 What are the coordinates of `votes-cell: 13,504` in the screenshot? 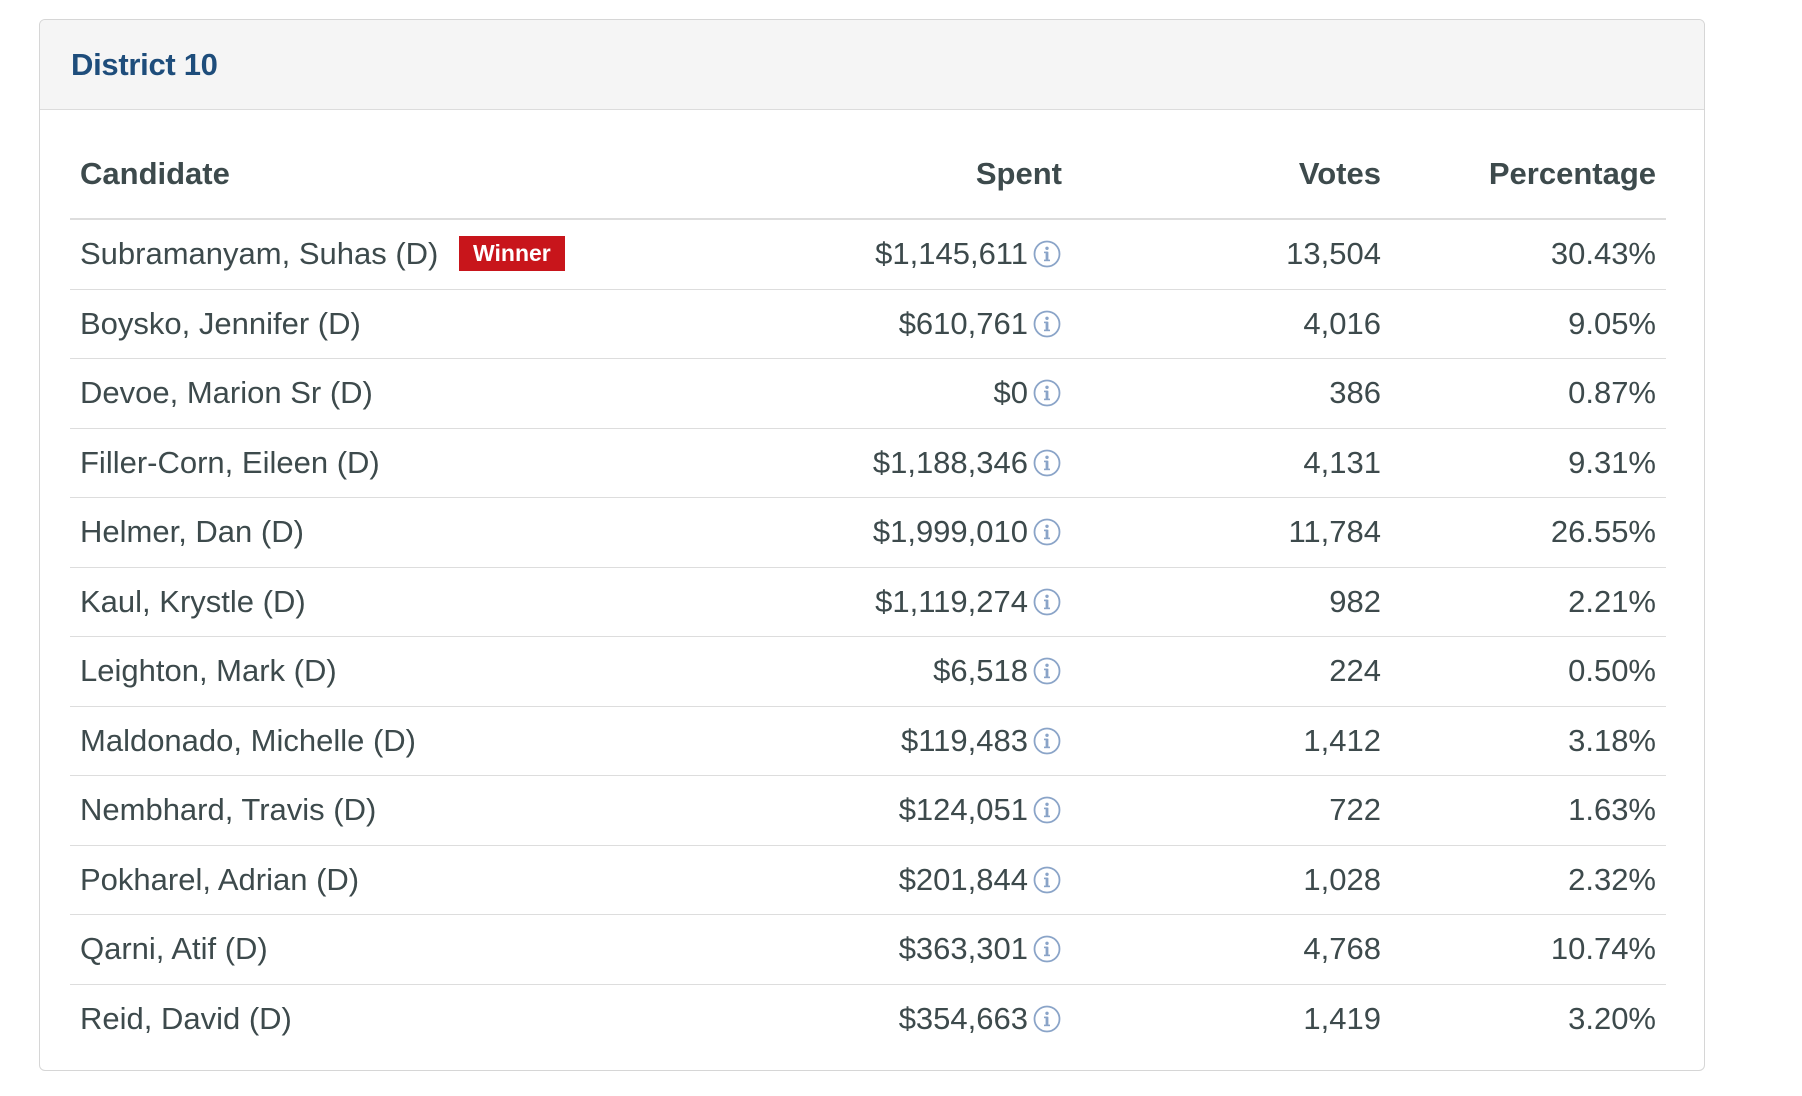 It's located at (1231, 254).